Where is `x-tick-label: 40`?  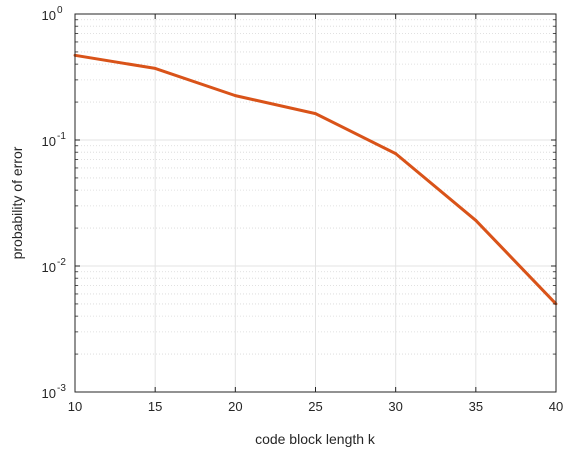 x-tick-label: 40 is located at coordinates (556, 406).